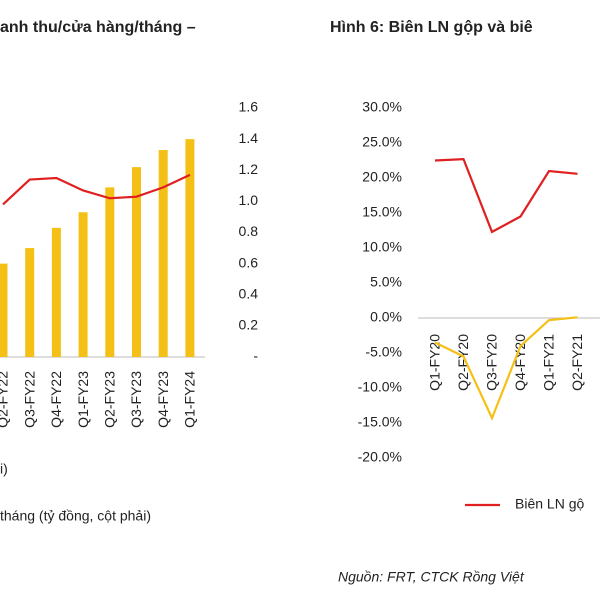 Image resolution: width=600 pixels, height=600 pixels. I want to click on y-tick-label: 0.0%, so click(386, 317).